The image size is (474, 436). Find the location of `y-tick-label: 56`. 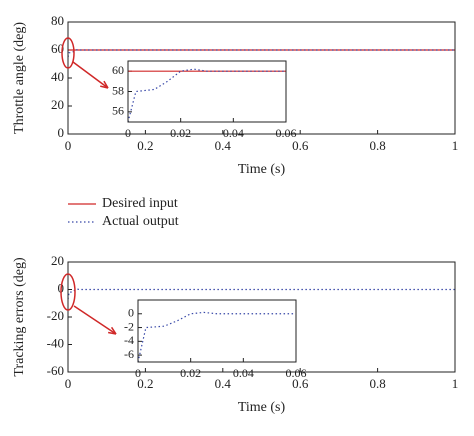

y-tick-label: 56 is located at coordinates (118, 111).